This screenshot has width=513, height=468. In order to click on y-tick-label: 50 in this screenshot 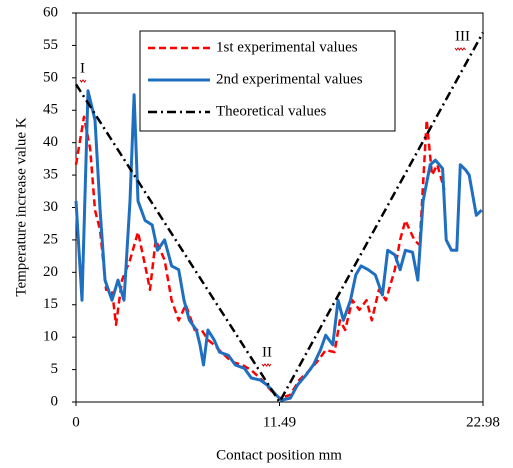, I will do `click(50, 77)`.